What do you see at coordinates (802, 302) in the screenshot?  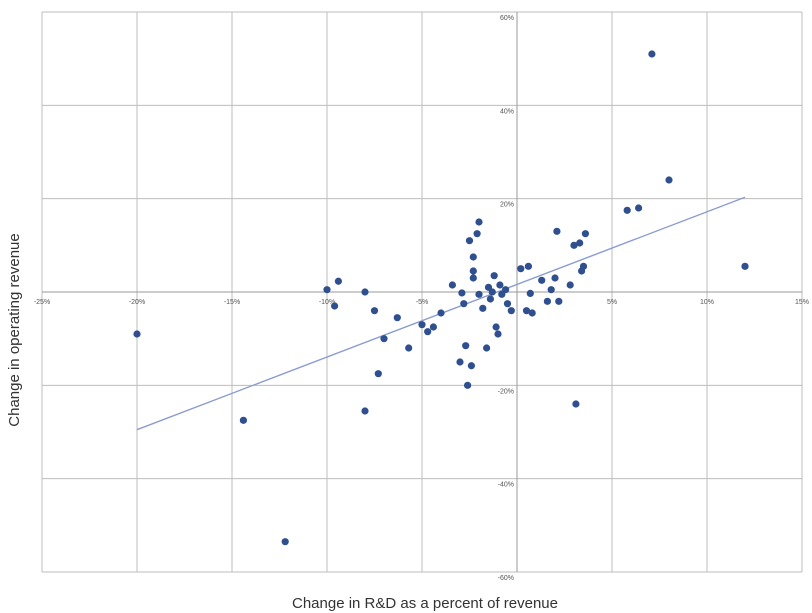 I see `x-tick-label: 15%` at bounding box center [802, 302].